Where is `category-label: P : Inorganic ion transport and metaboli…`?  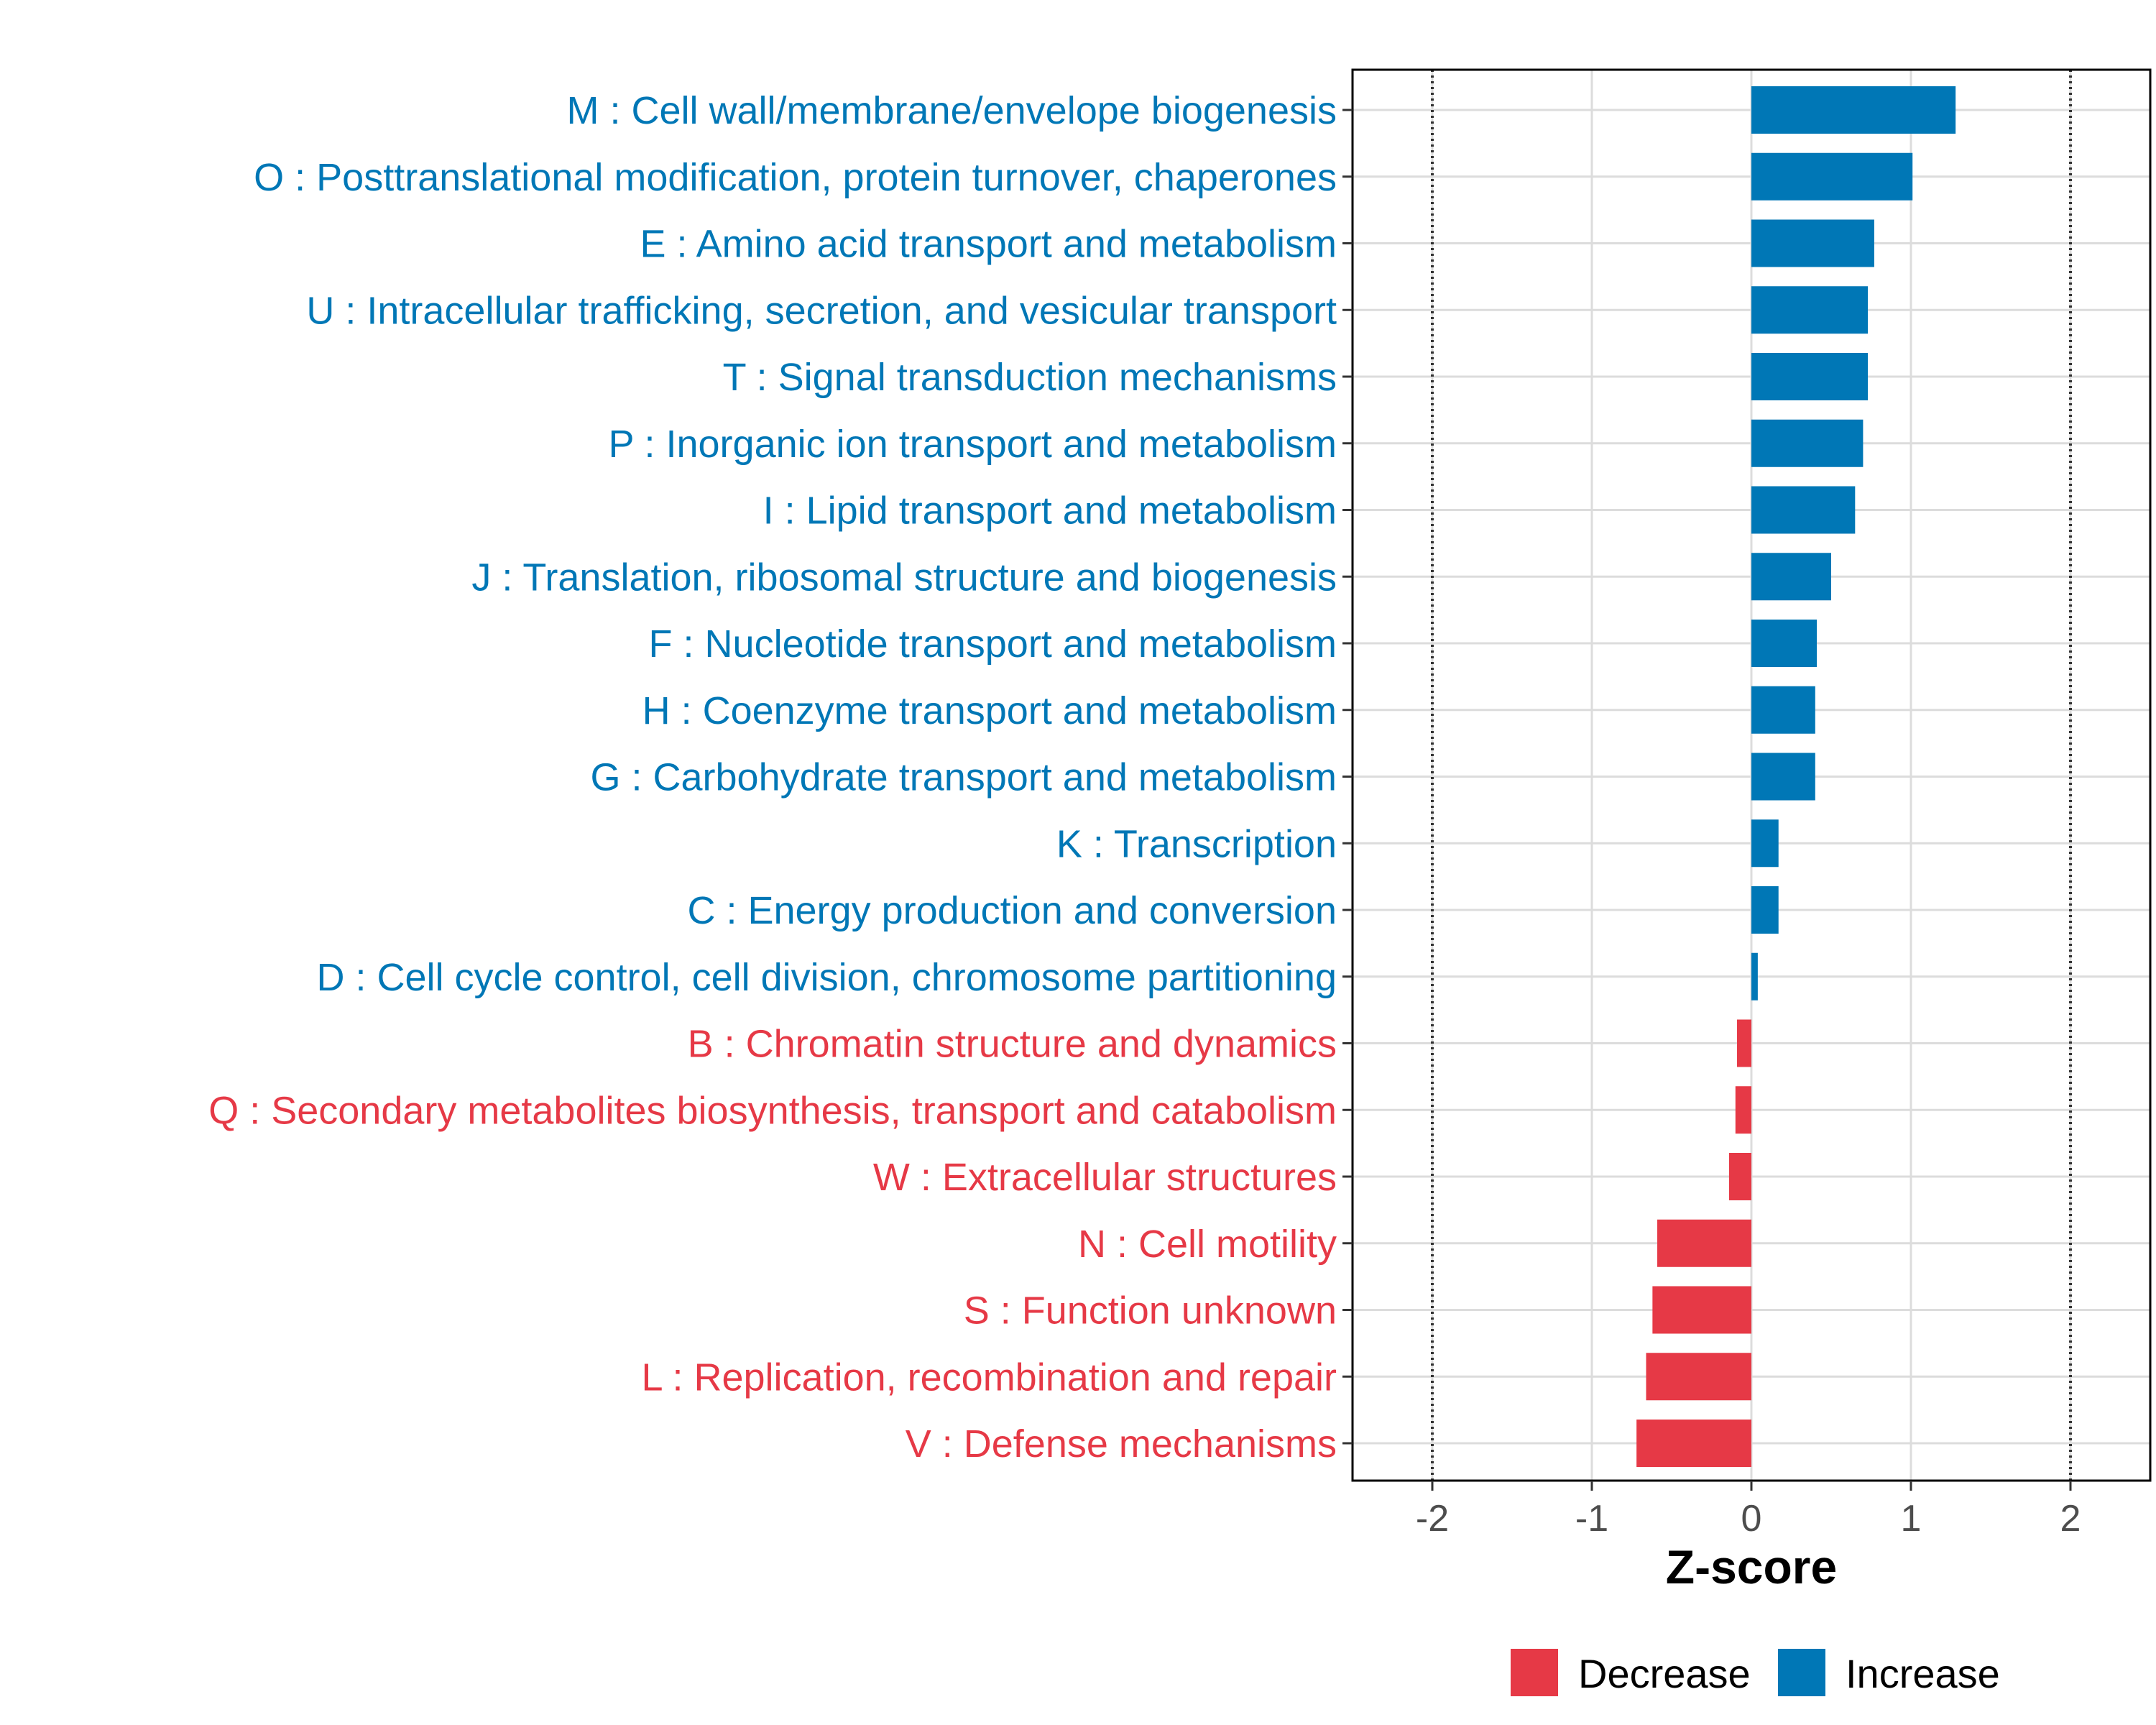
category-label: P : Inorganic ion transport and metaboli… is located at coordinates (973, 444).